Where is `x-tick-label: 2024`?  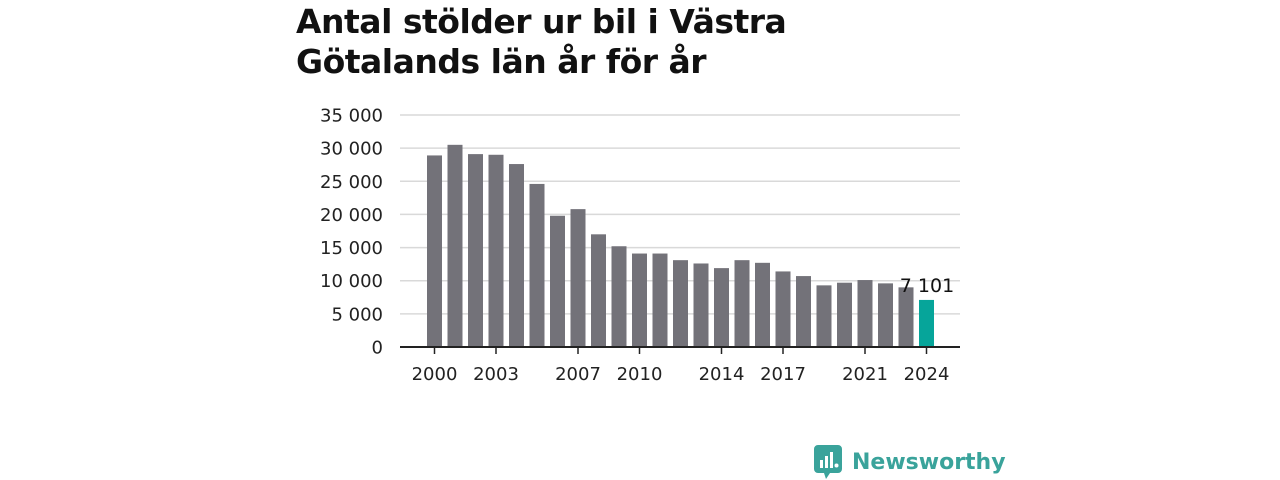 x-tick-label: 2024 is located at coordinates (927, 374).